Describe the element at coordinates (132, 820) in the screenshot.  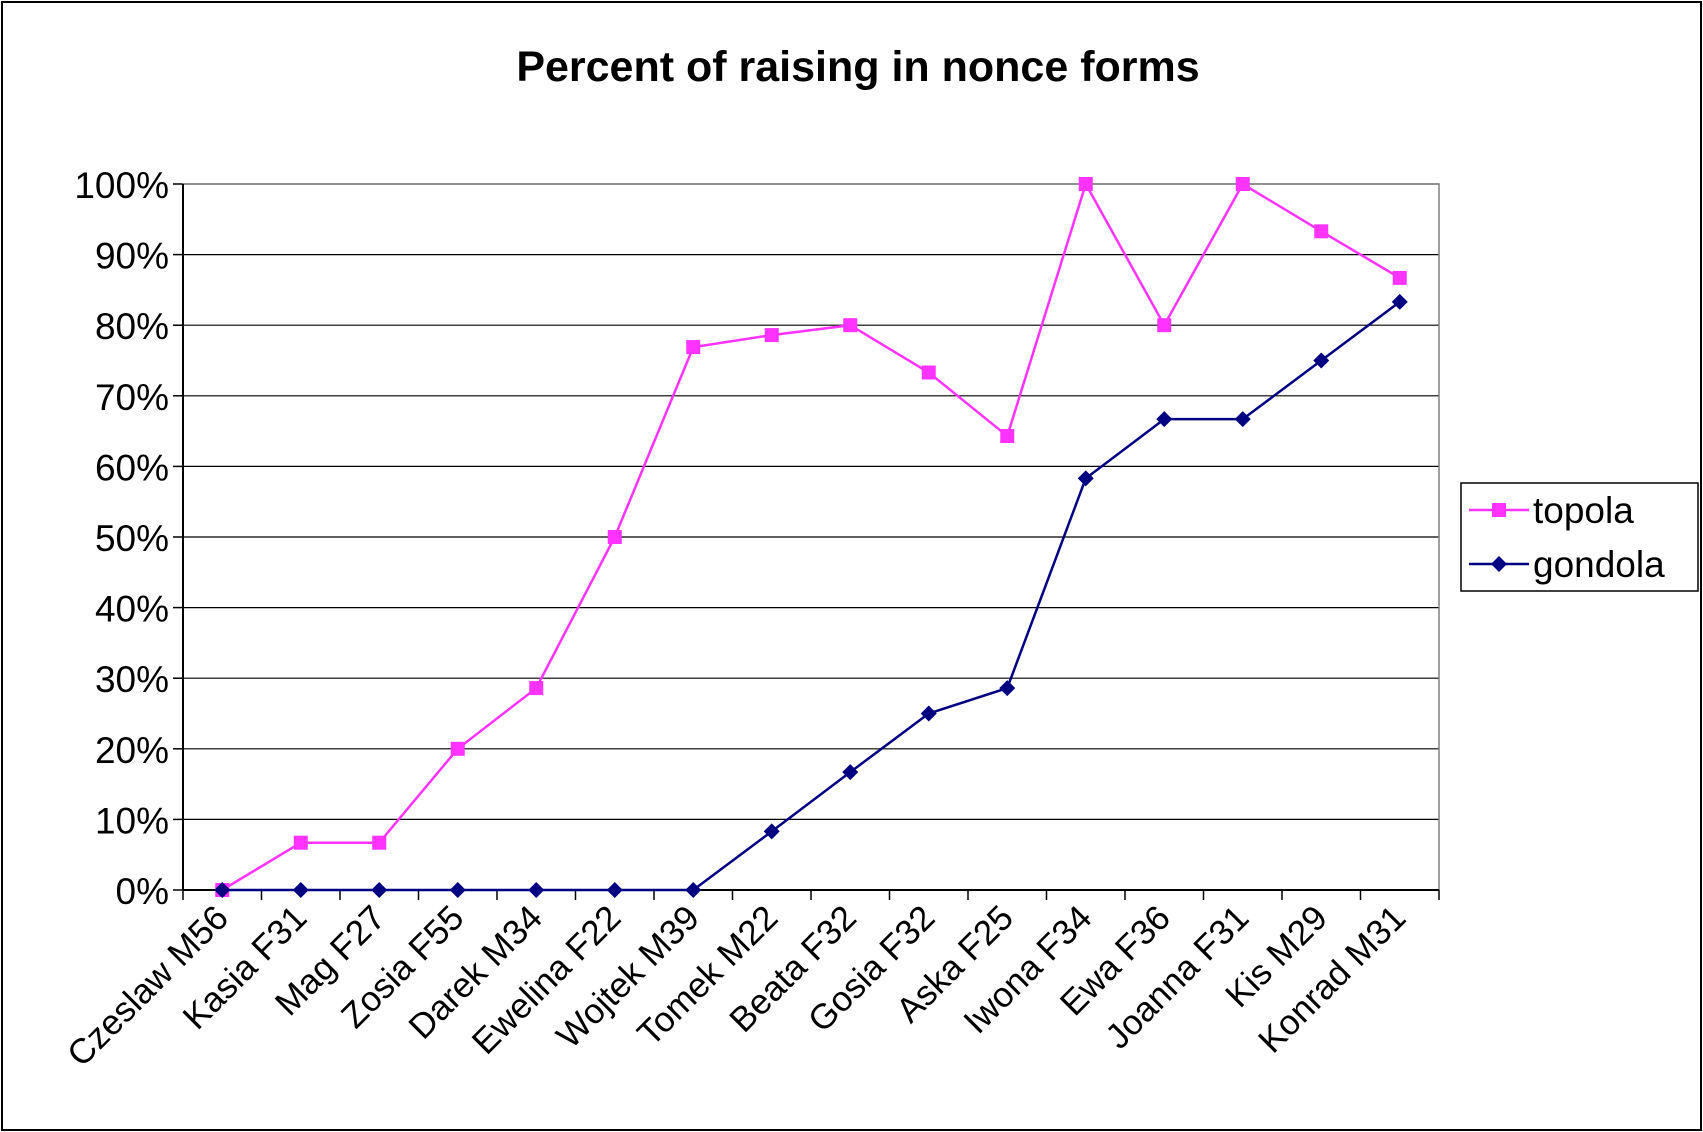
I see `y-tick-label: 10%` at that location.